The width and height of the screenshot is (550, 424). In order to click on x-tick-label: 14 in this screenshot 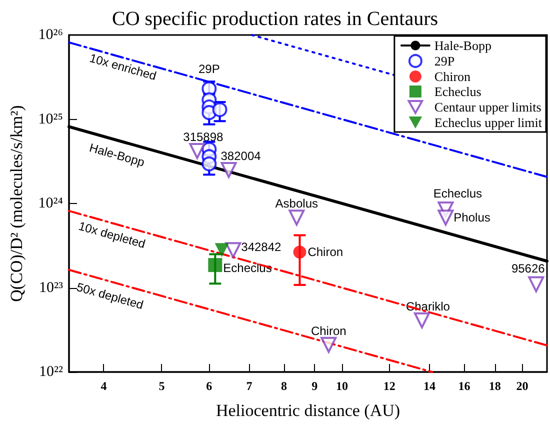, I will do `click(429, 386)`.